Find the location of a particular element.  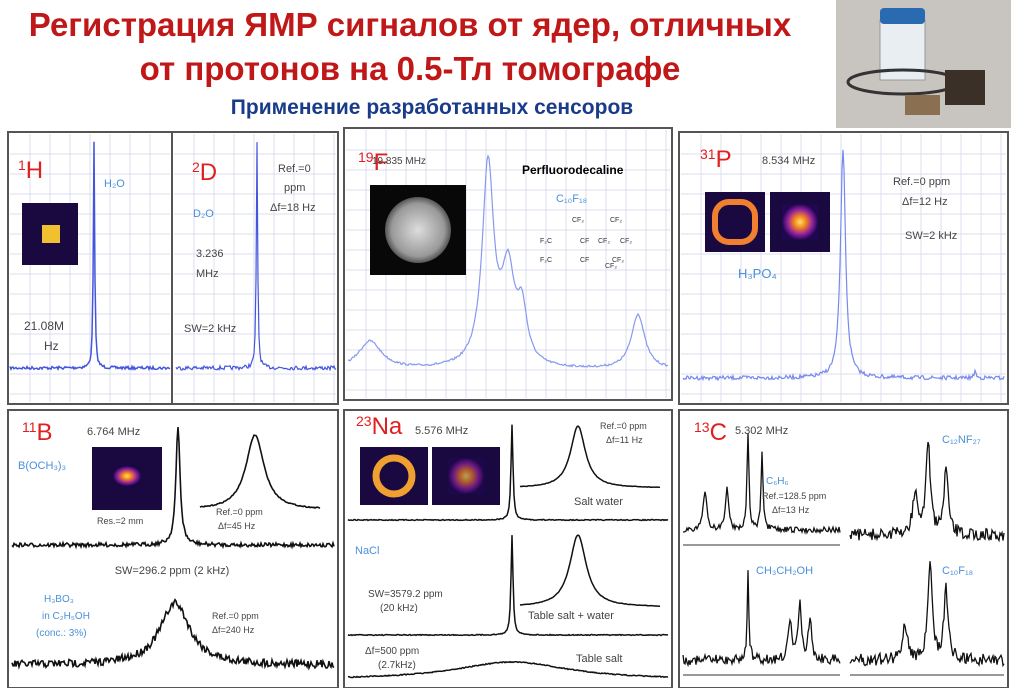

nucleus-label: 2D is located at coordinates (204, 172).